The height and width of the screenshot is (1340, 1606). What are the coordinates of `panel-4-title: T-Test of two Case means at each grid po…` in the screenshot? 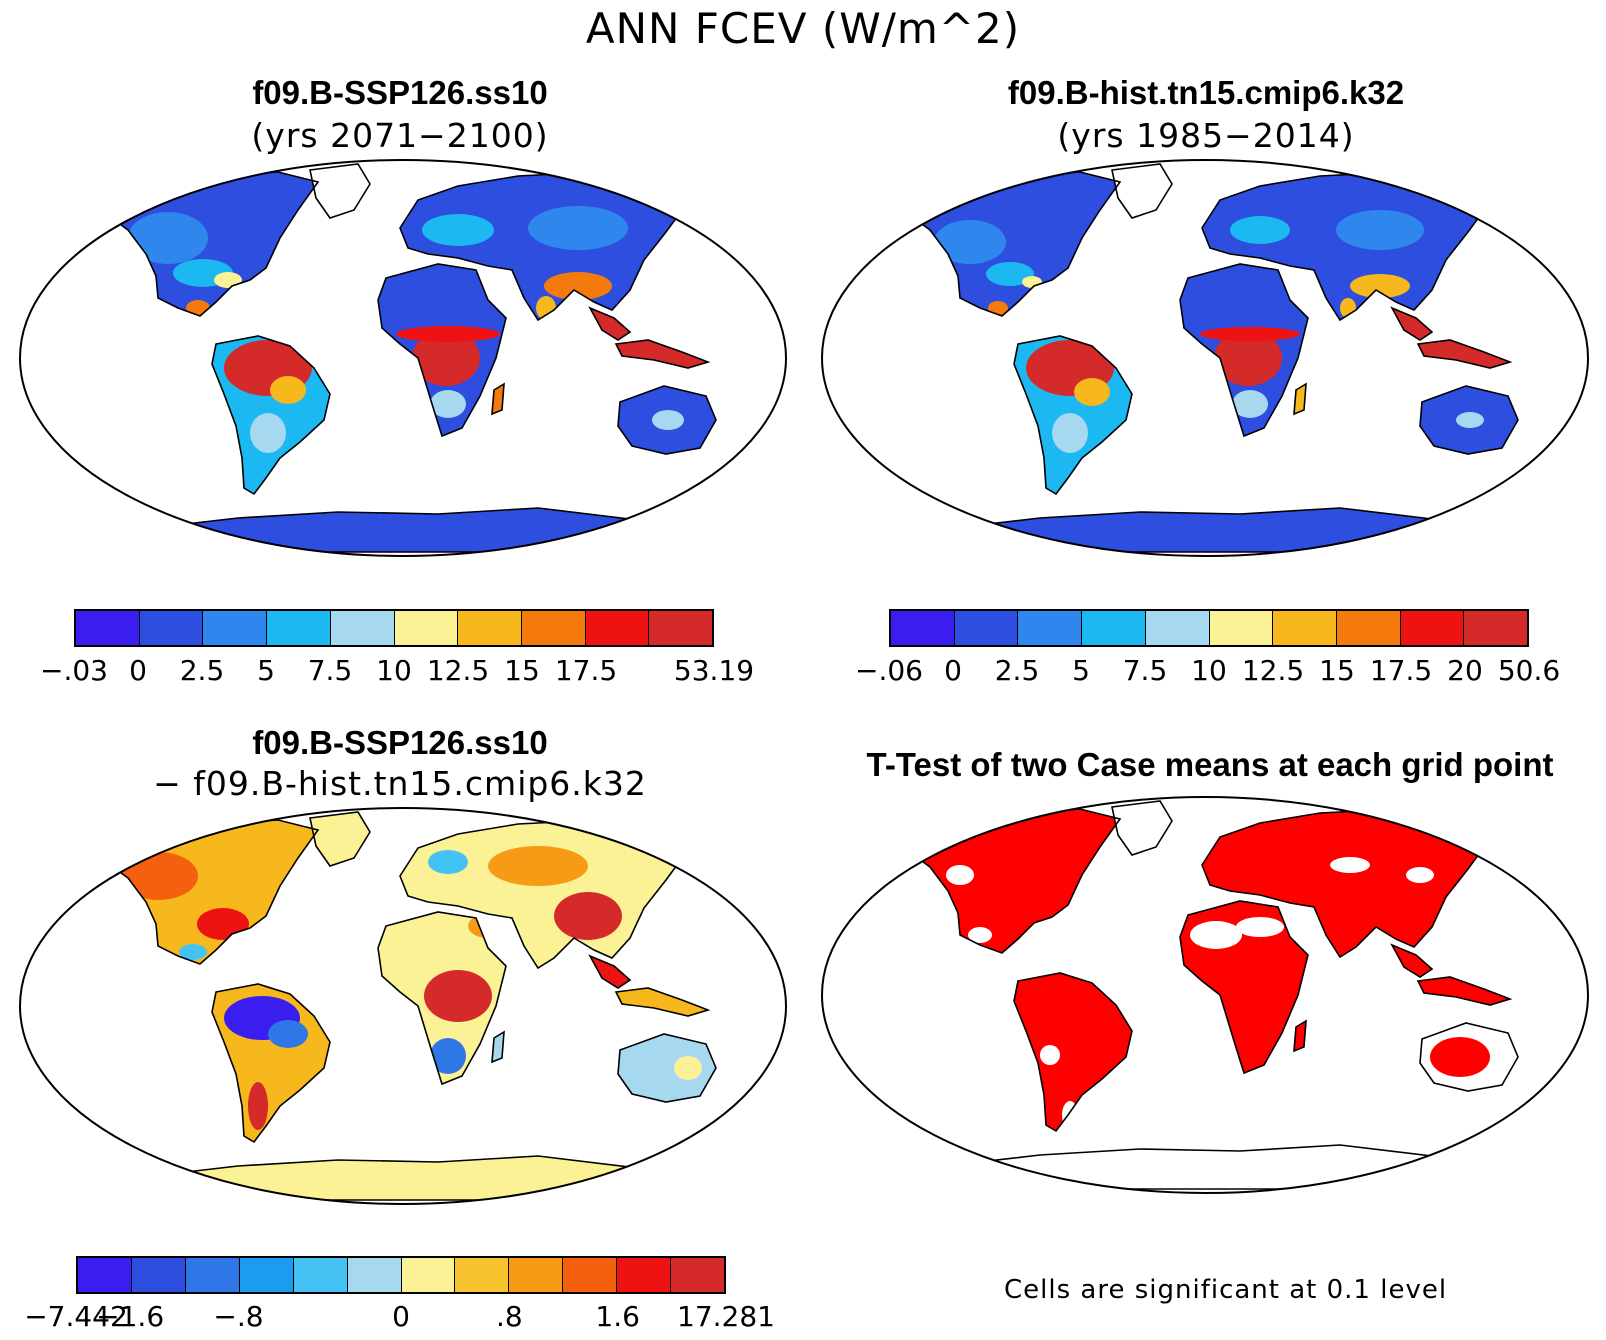 It's located at (1210, 764).